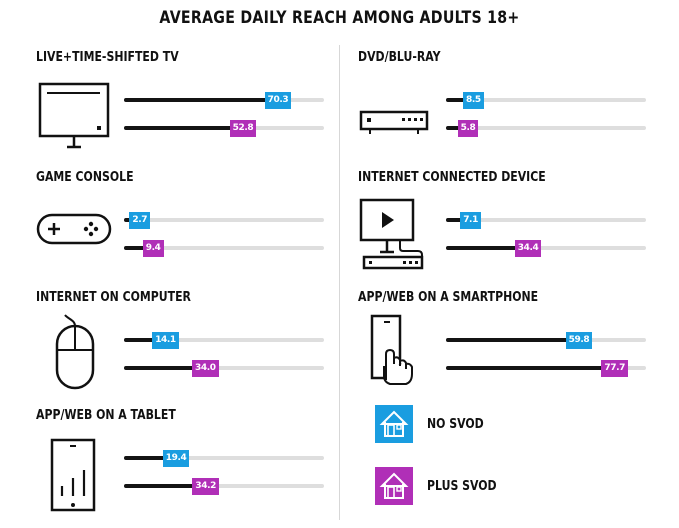 The width and height of the screenshot is (679, 528). I want to click on data-label-plus-svod: 34.4, so click(528, 248).